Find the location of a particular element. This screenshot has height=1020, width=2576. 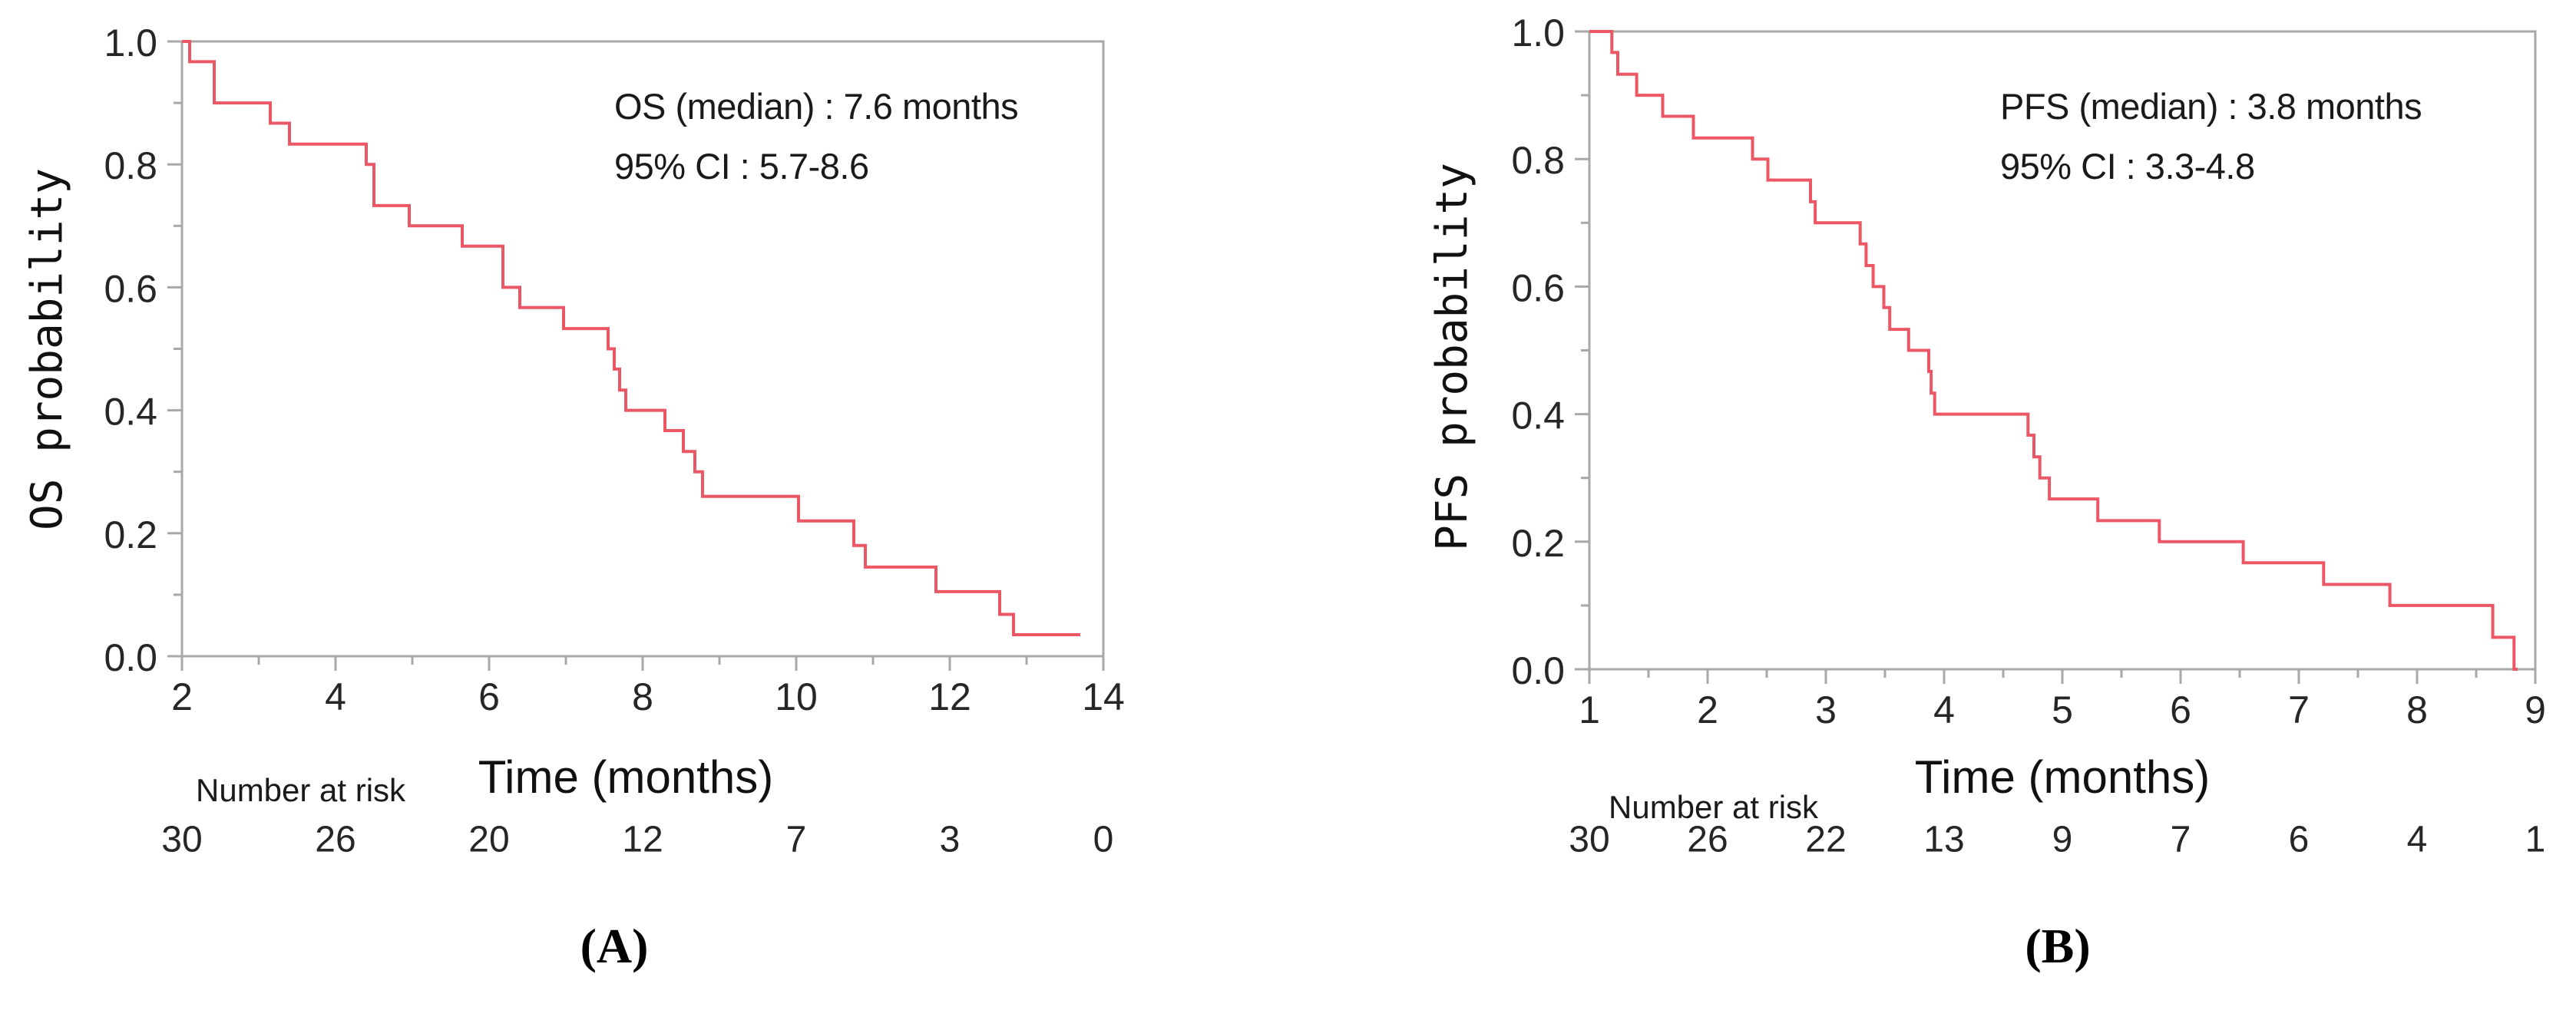

x-tick-label: 3 is located at coordinates (1826, 710).